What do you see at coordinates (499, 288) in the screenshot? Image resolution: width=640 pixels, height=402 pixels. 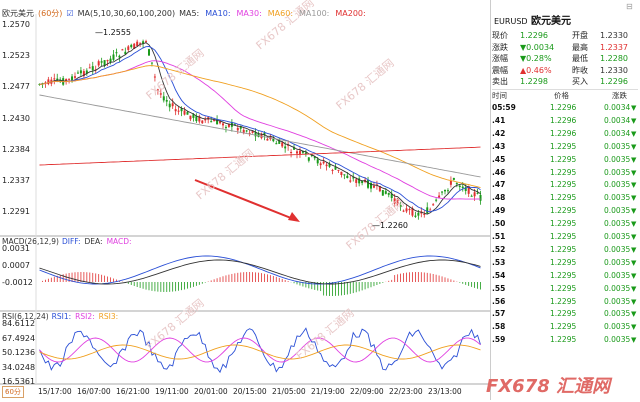 I see `tick-time: .55` at bounding box center [499, 288].